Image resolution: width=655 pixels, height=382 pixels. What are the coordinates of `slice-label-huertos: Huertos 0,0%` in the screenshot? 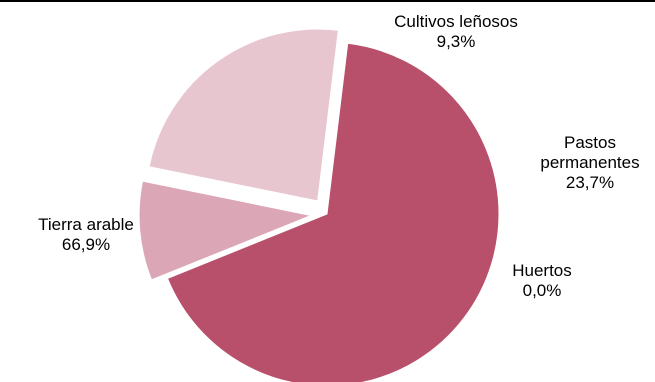 It's located at (542, 280).